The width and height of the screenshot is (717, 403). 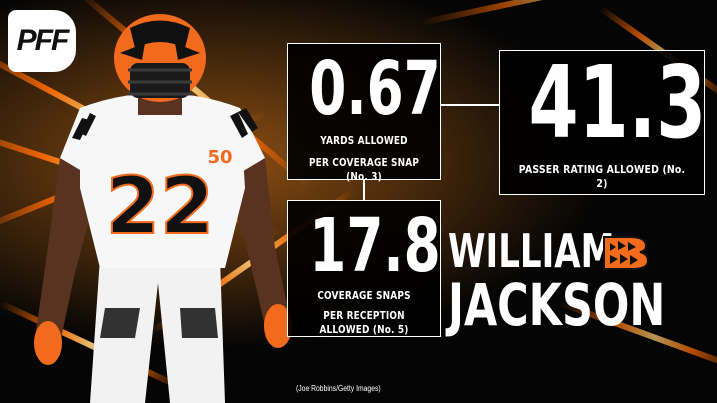 I want to click on jersey-number: 22, so click(x=160, y=207).